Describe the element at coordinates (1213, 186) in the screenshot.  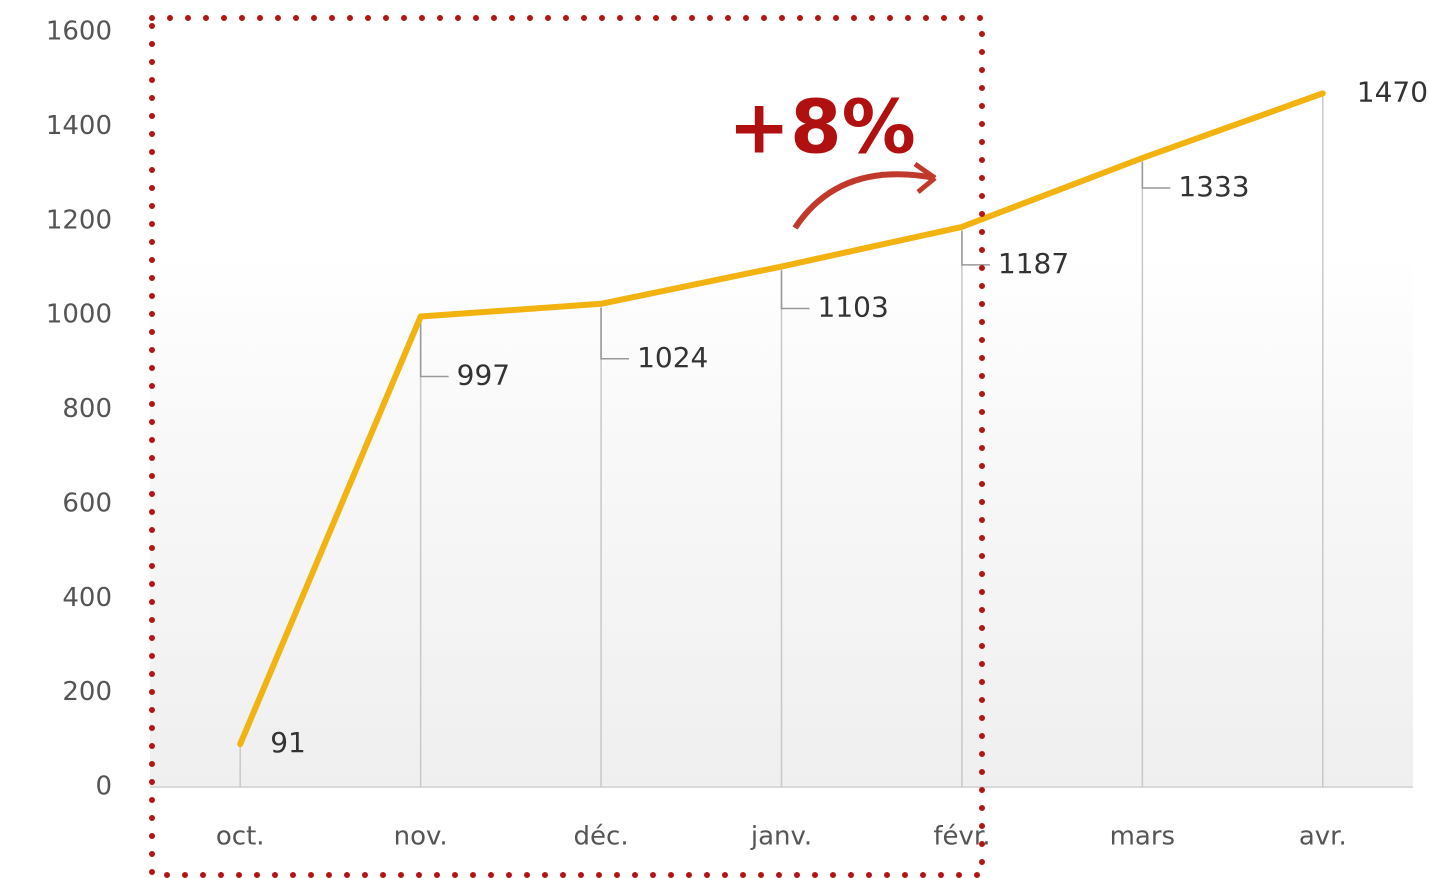
I see `data-label: 1333` at that location.